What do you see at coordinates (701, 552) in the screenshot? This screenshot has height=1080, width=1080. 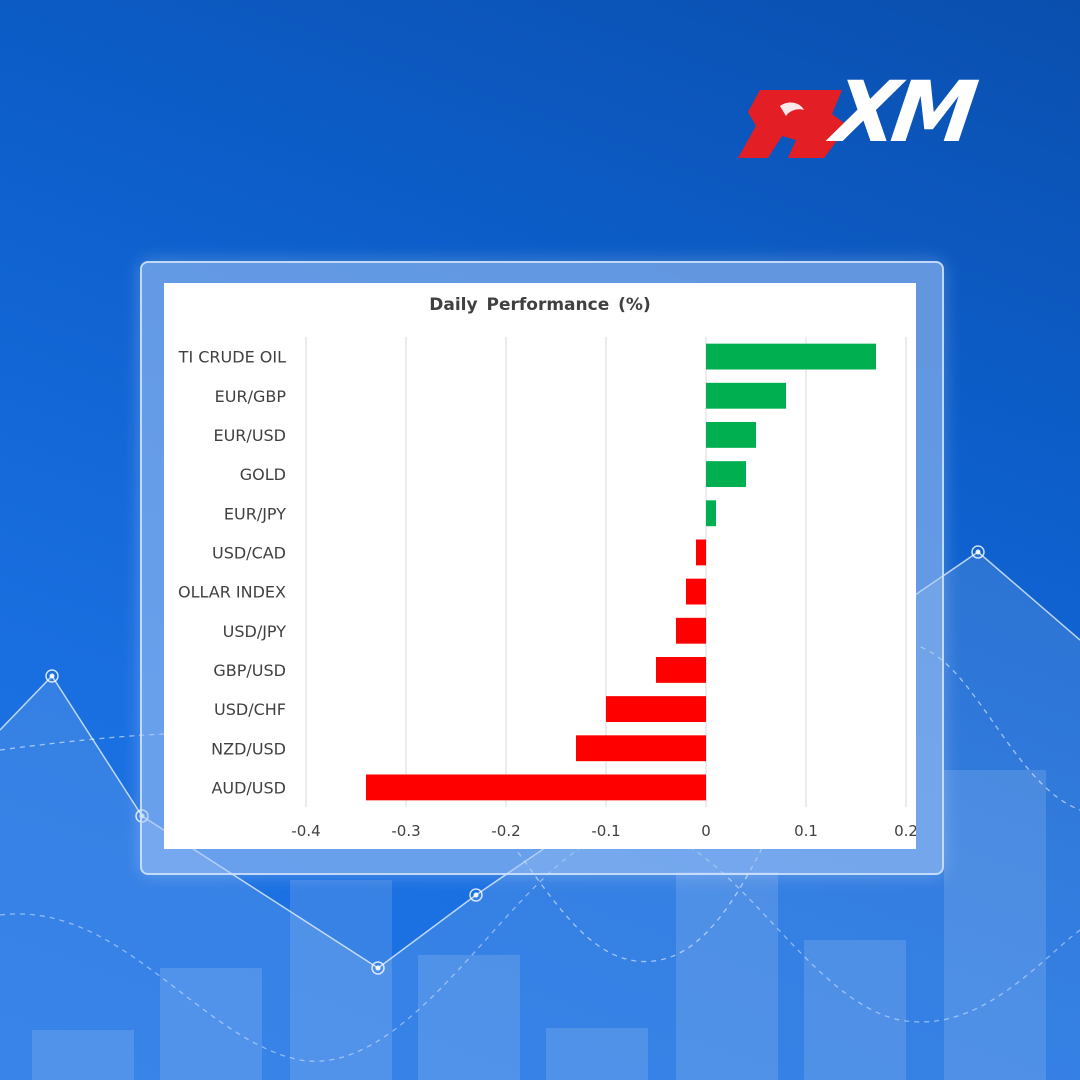 I see `bar-usd-cad` at bounding box center [701, 552].